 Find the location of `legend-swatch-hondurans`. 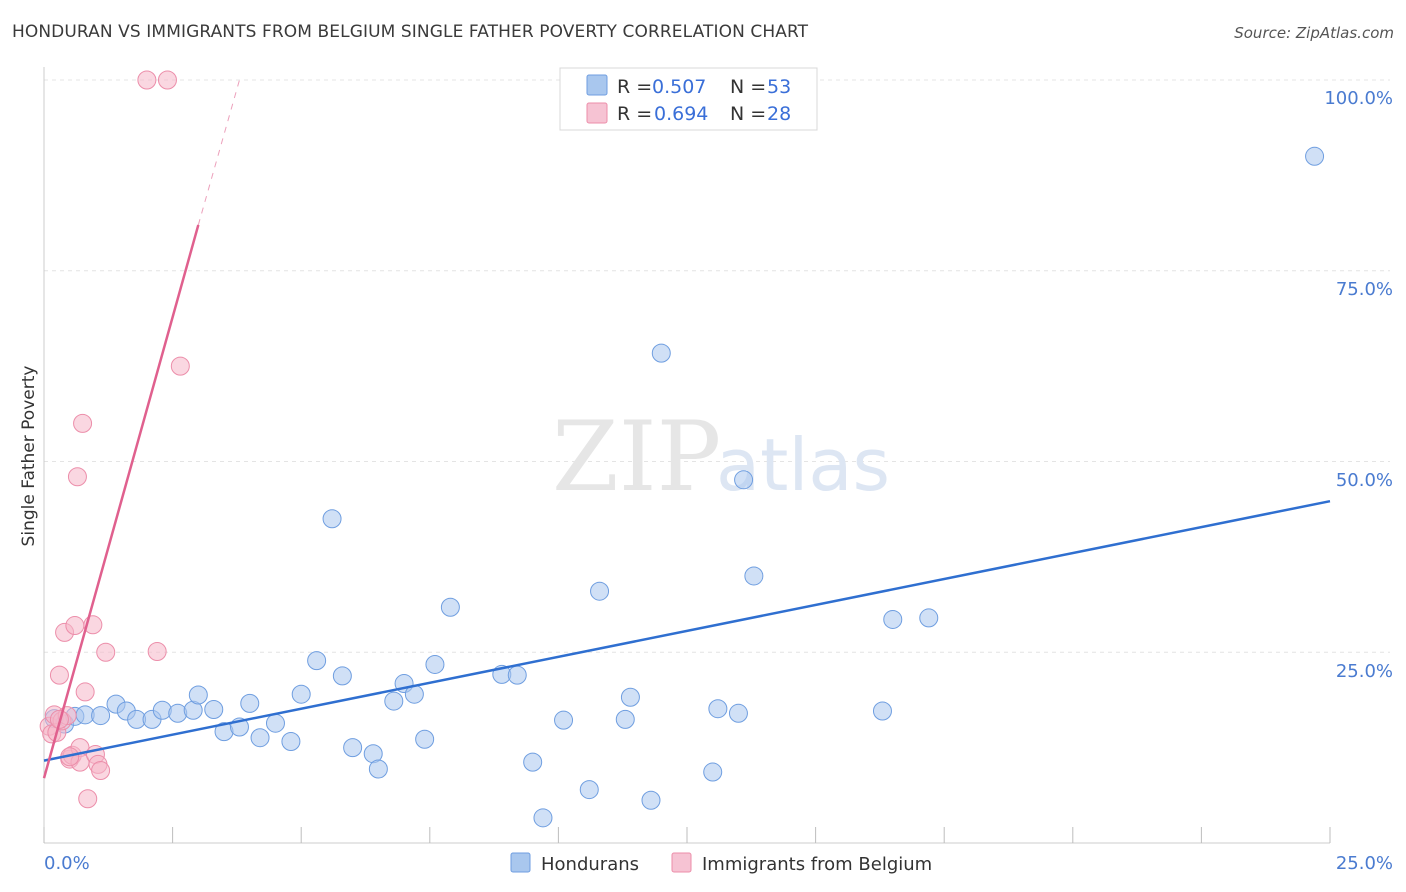

legend-swatch-hondurans is located at coordinates (597, 85).